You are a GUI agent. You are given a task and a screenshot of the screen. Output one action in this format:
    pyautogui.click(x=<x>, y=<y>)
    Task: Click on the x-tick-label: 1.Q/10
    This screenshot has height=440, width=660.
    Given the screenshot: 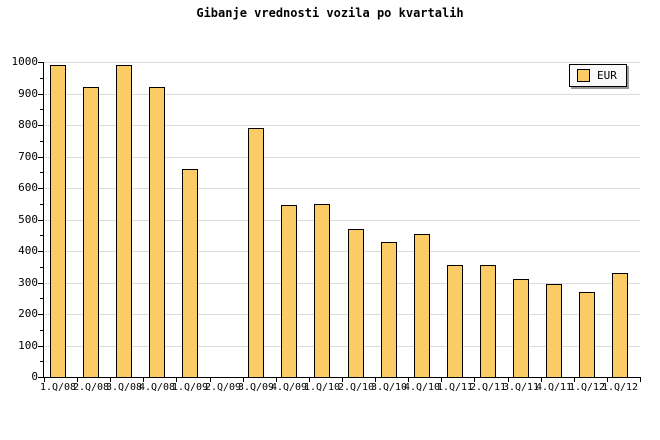 What is the action you would take?
    pyautogui.click(x=322, y=387)
    